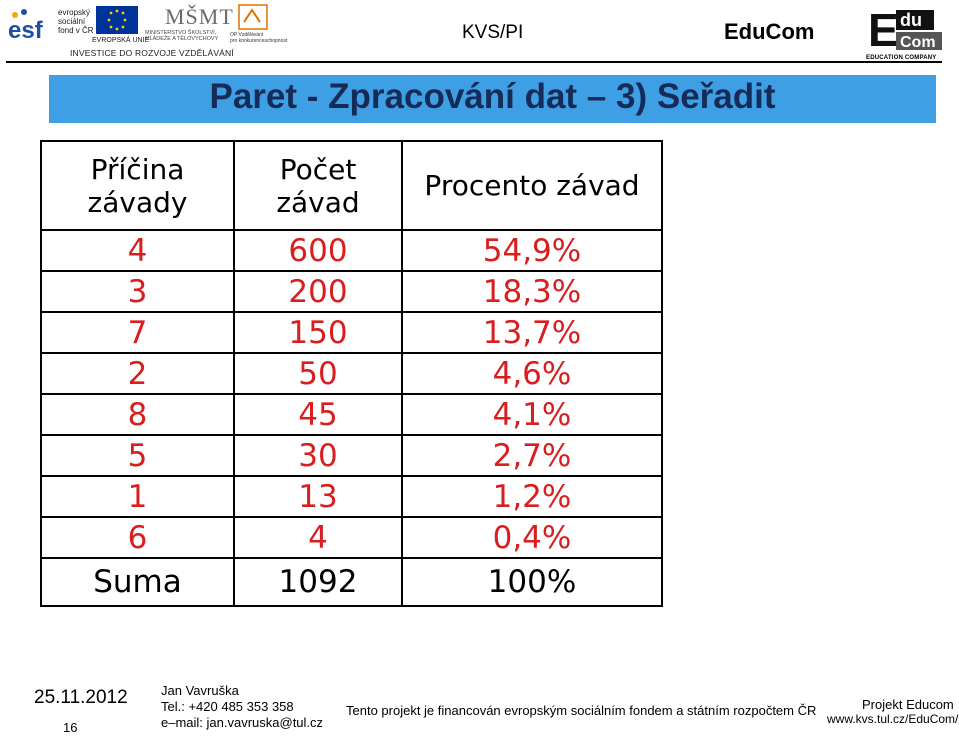 The width and height of the screenshot is (959, 736). Describe the element at coordinates (137, 373) in the screenshot. I see `cell-cause: 2` at that location.